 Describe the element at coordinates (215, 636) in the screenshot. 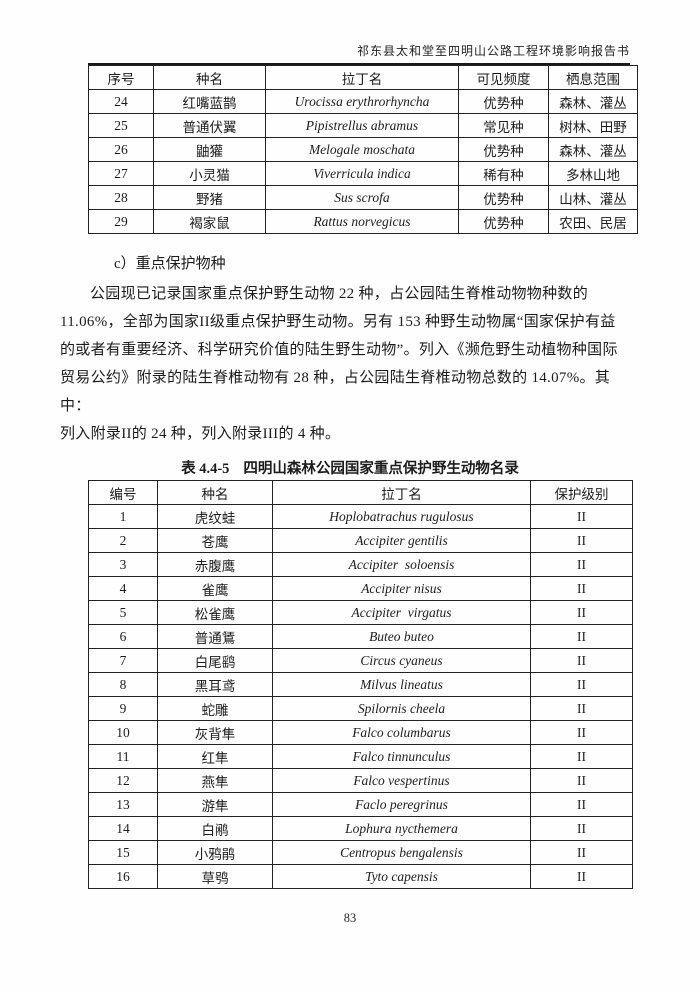

I see `table-cell: 普通鵟` at that location.